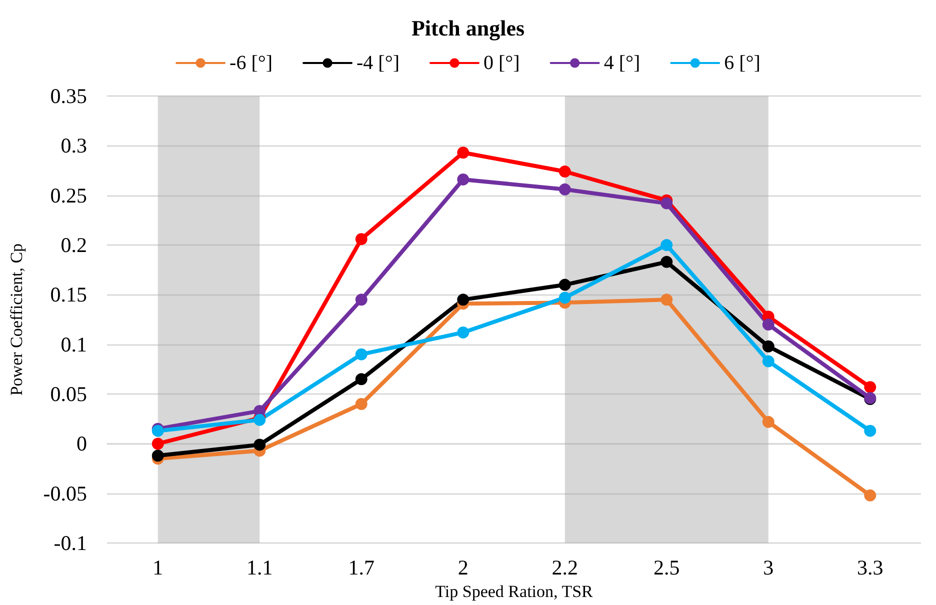 This screenshot has width=936, height=605. I want to click on x-tick-label: 1.7, so click(361, 568).